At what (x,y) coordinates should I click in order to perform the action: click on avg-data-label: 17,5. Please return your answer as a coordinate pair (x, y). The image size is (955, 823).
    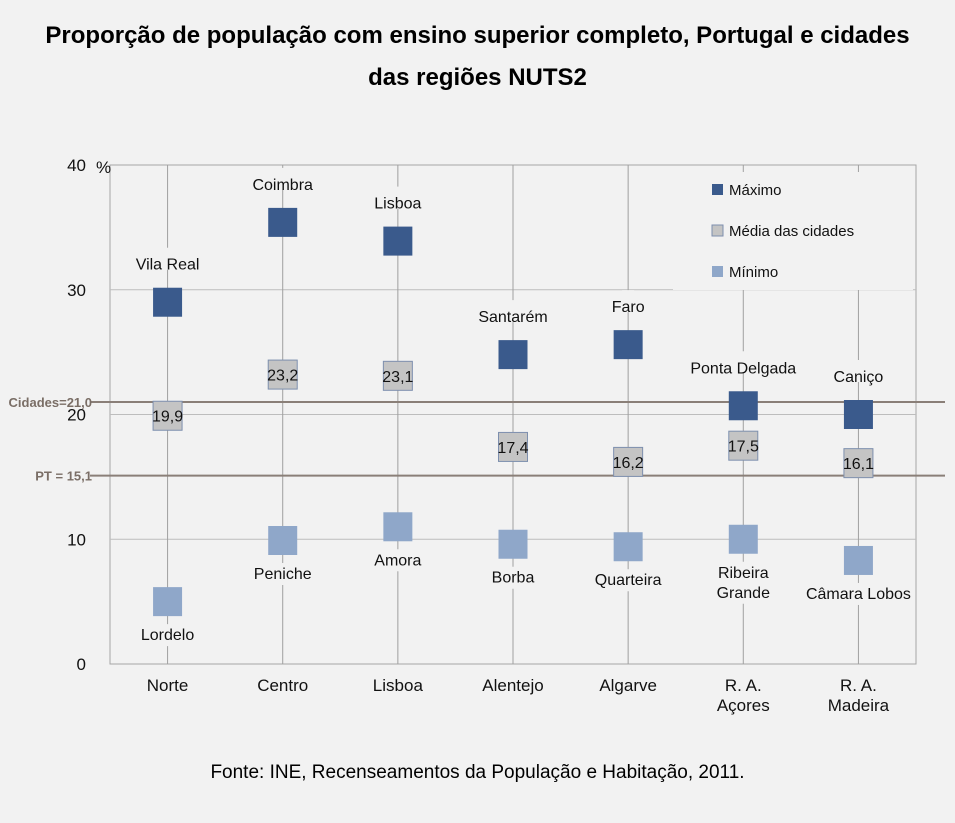
    Looking at the image, I should click on (743, 447).